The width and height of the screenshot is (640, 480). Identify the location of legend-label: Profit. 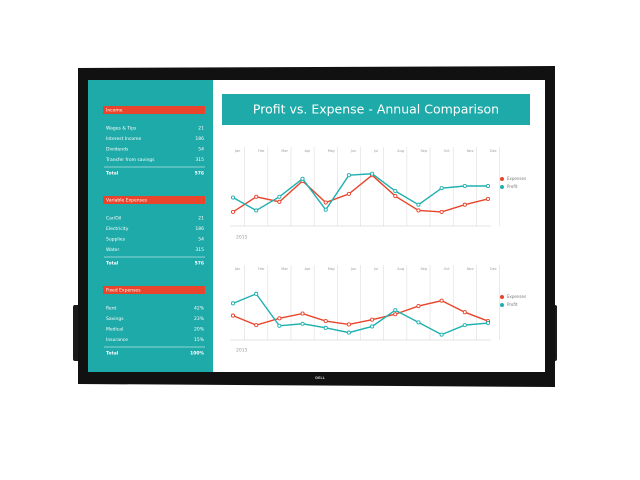
(512, 186).